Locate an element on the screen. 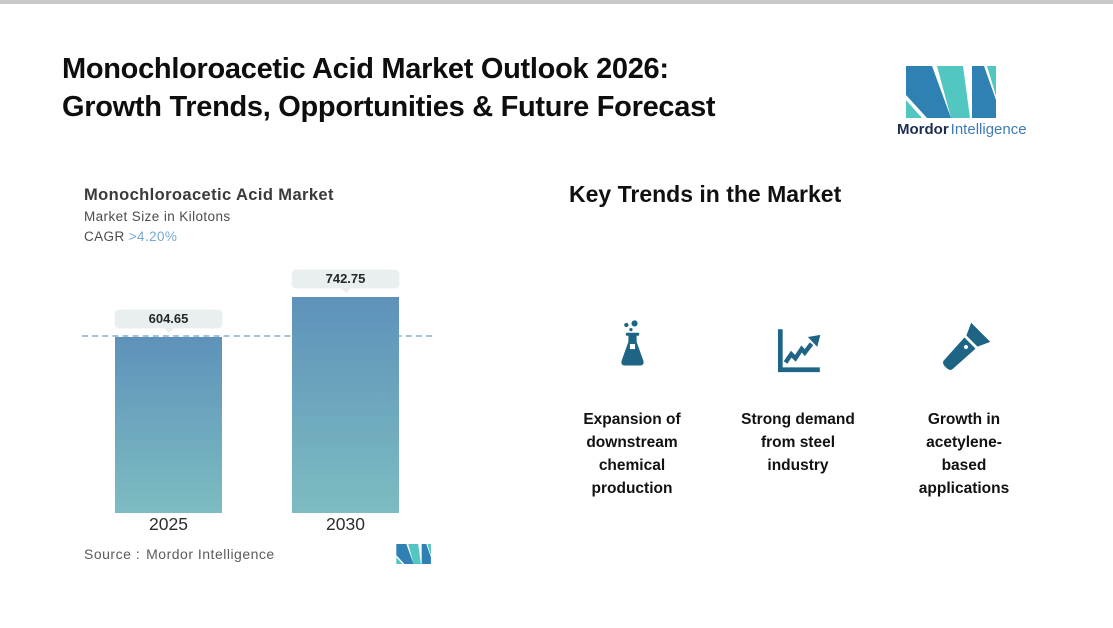  source-label: Source : is located at coordinates (112, 554).